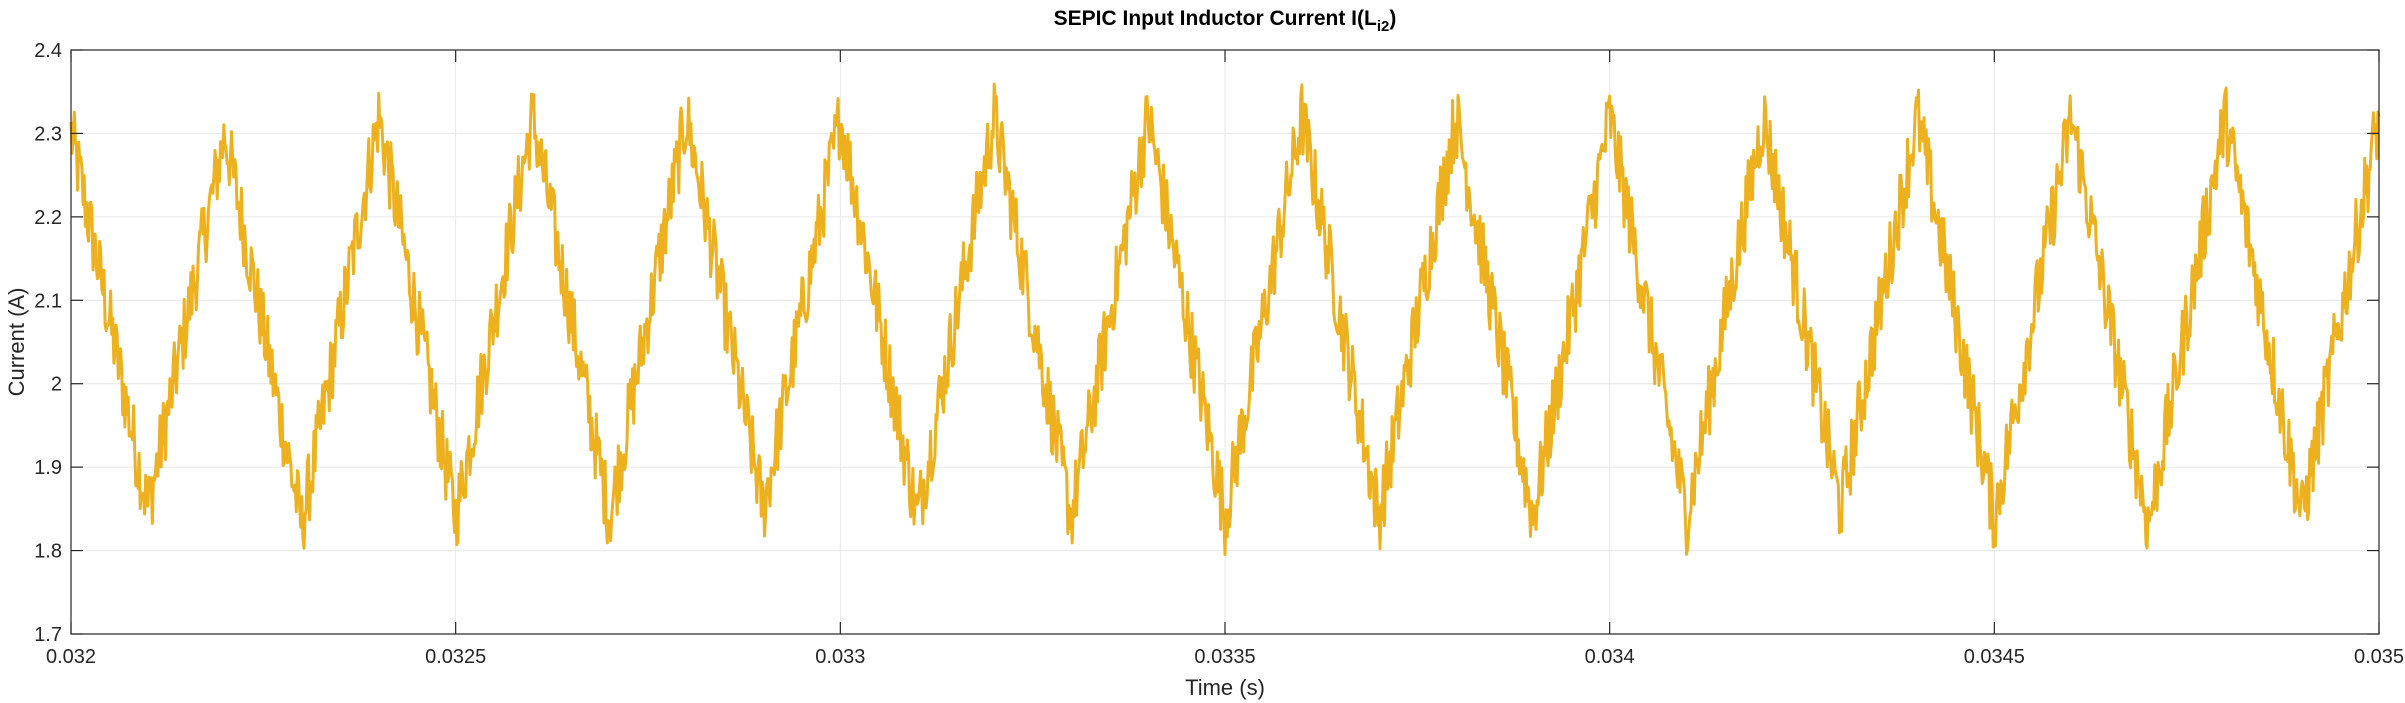 The image size is (2405, 703). Describe the element at coordinates (71, 657) in the screenshot. I see `x-tick-label: 0.032` at that location.